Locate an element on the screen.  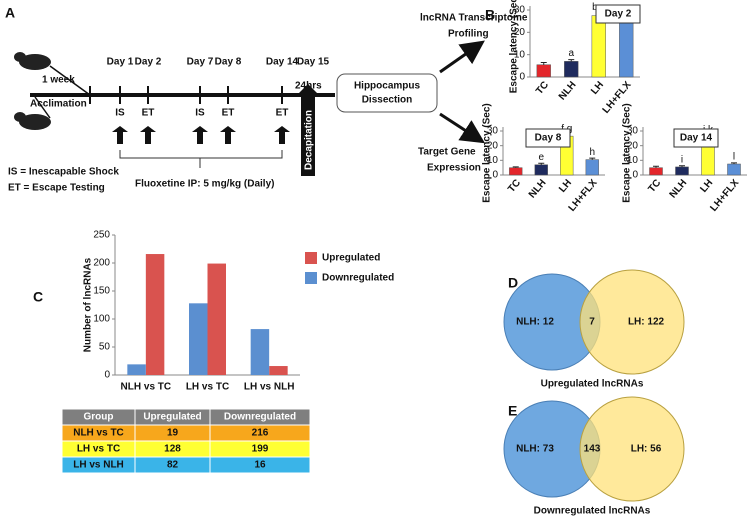
panel-label: C is located at coordinates (38, 297).